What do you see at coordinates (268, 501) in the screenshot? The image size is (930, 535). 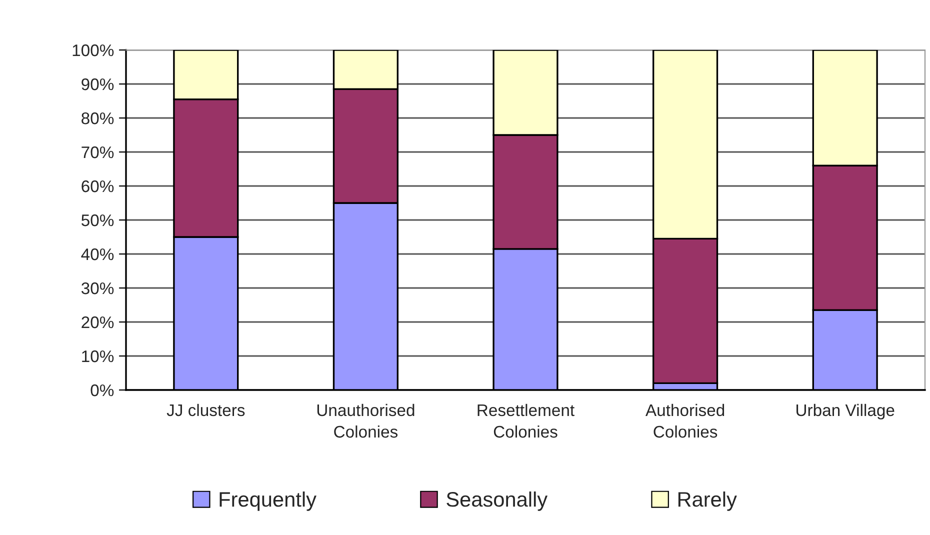 I see `legend-label: Frequently` at bounding box center [268, 501].